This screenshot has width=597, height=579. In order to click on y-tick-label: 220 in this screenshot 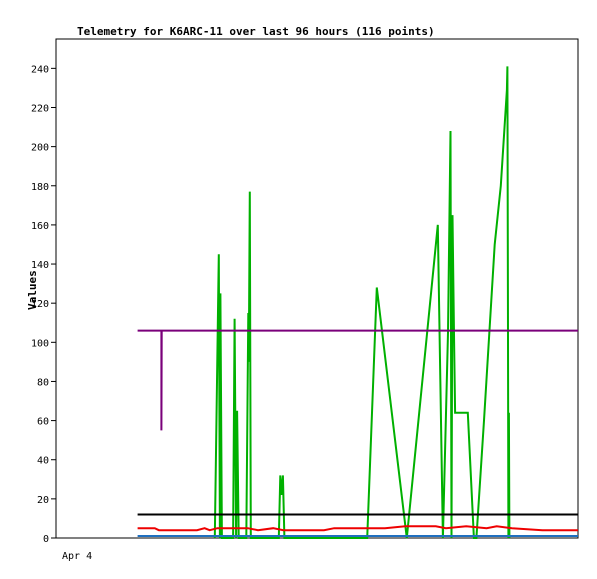, I will do `click(40, 108)`.